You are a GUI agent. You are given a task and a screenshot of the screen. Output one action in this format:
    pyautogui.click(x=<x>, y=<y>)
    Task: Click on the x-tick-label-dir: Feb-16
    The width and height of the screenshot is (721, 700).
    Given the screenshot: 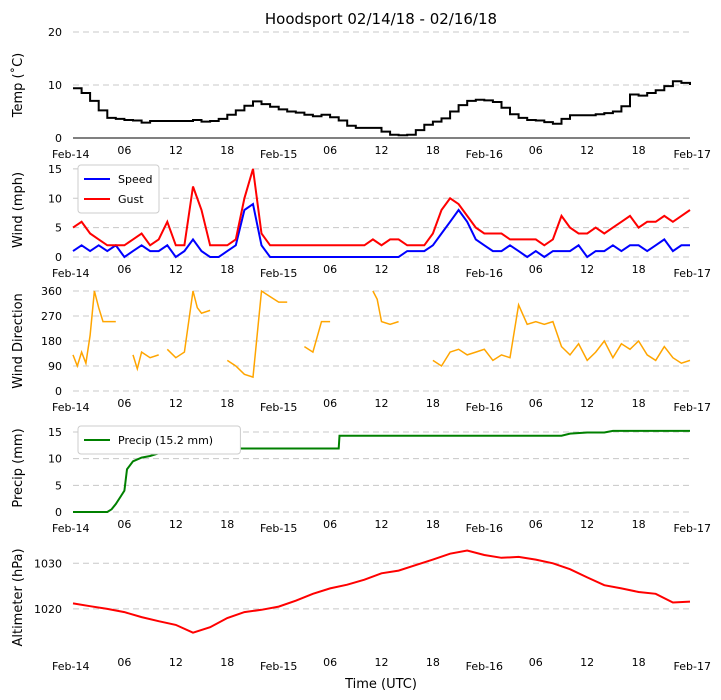 What is the action you would take?
    pyautogui.click(x=484, y=407)
    